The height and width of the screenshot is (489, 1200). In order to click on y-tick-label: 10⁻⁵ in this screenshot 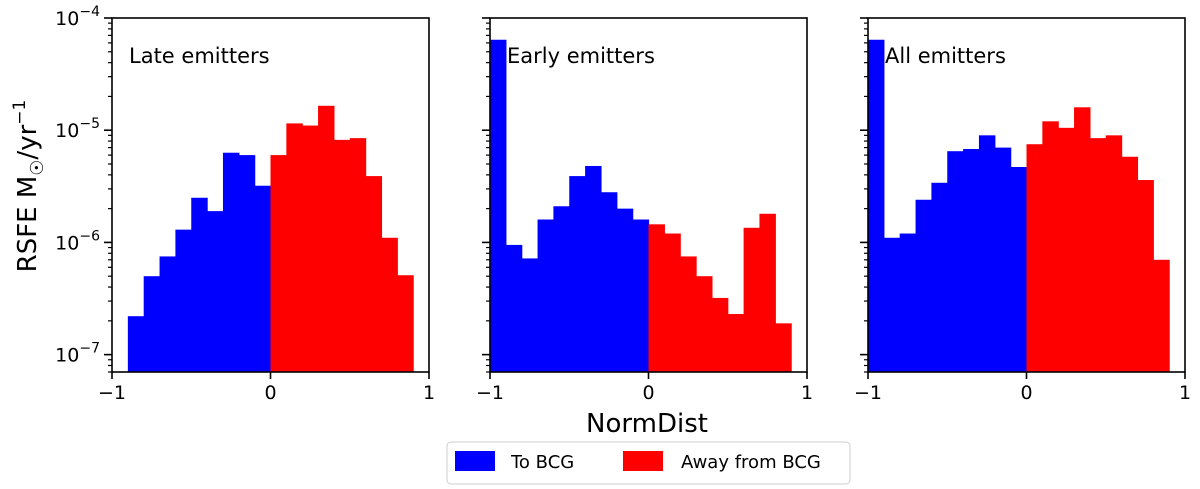, I will do `click(77, 129)`.